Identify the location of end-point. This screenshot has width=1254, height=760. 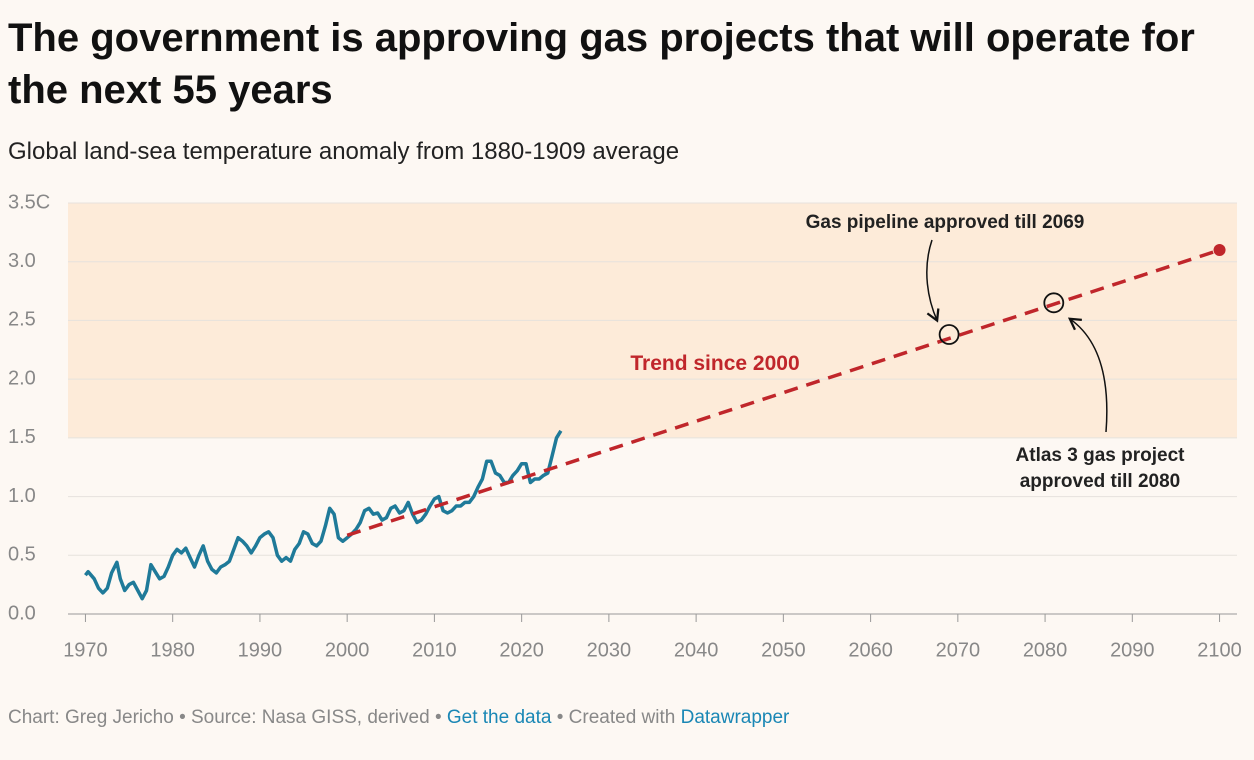
(1219, 249).